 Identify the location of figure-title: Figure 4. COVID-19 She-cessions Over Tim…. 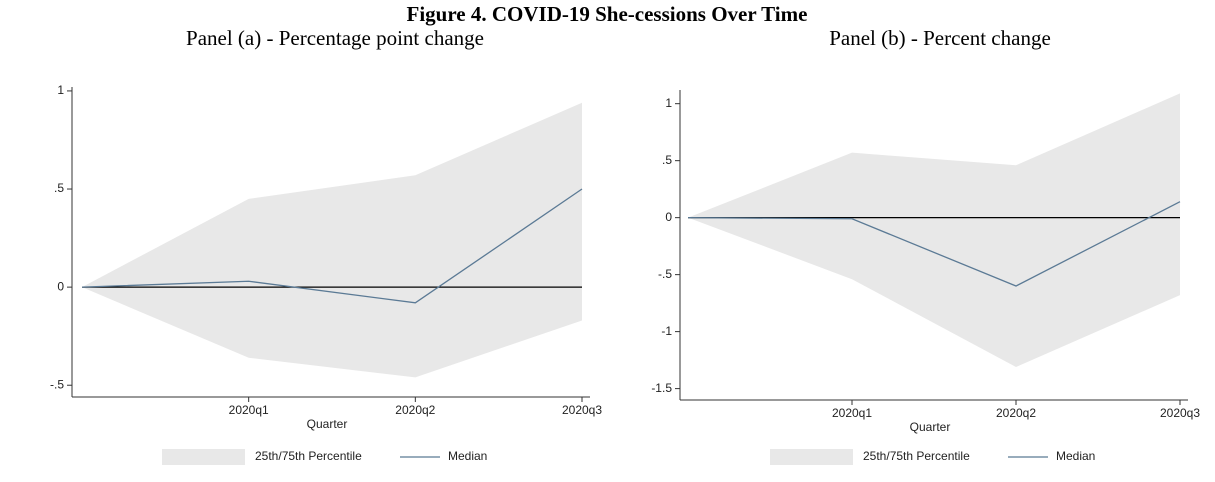
(607, 14).